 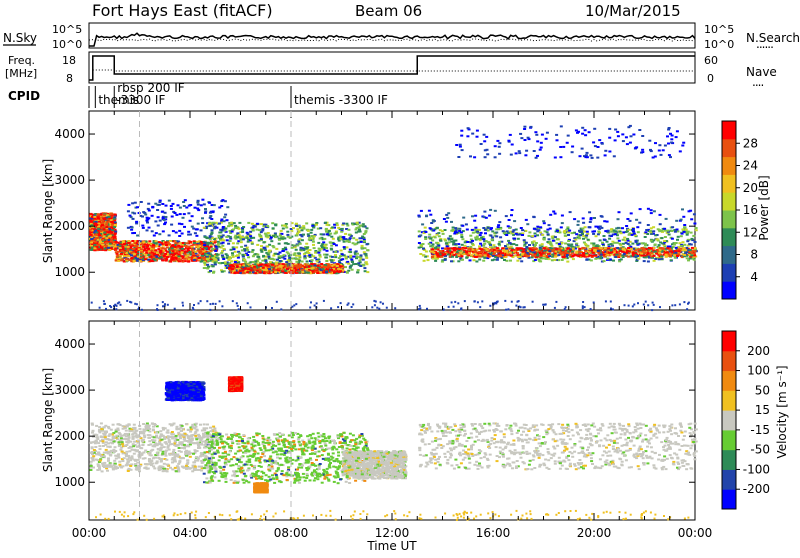 What do you see at coordinates (773, 38) in the screenshot?
I see `nsearch-label: N.Search` at bounding box center [773, 38].